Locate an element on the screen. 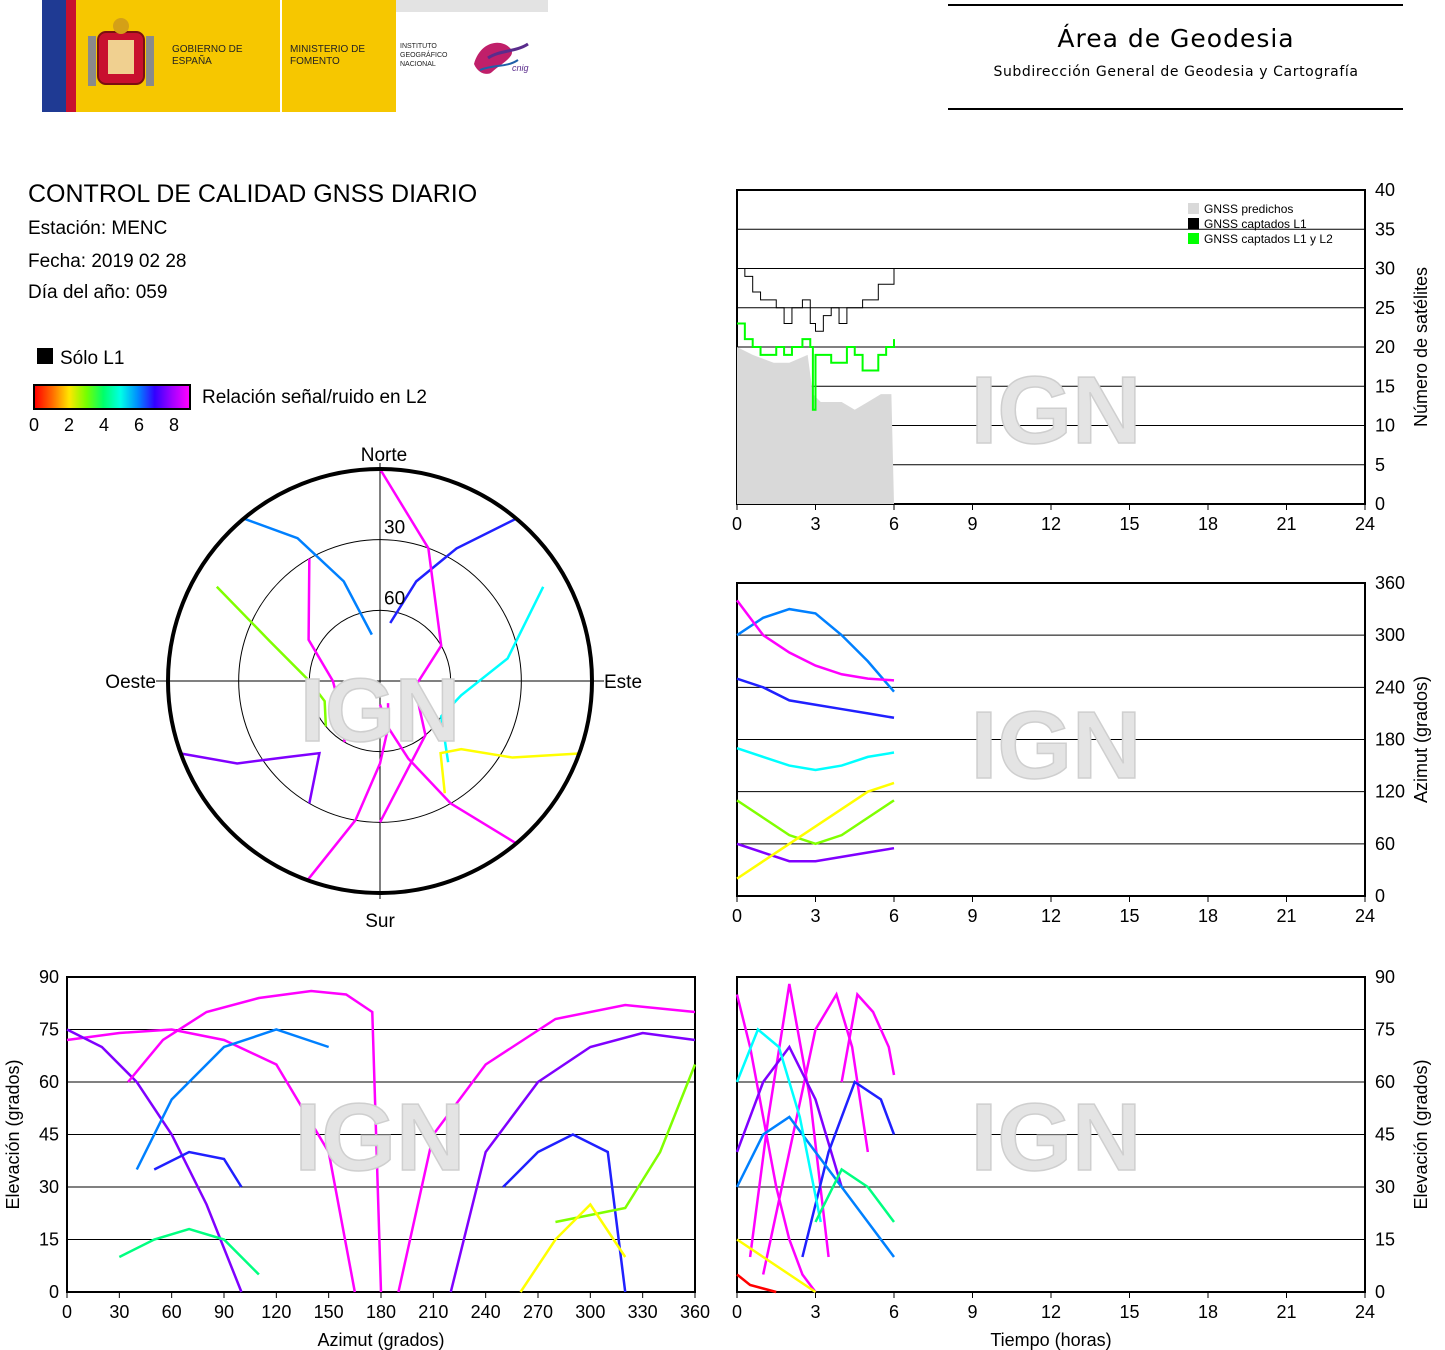 The height and width of the screenshot is (1350, 1445). snr-tick: 0 is located at coordinates (34, 425).